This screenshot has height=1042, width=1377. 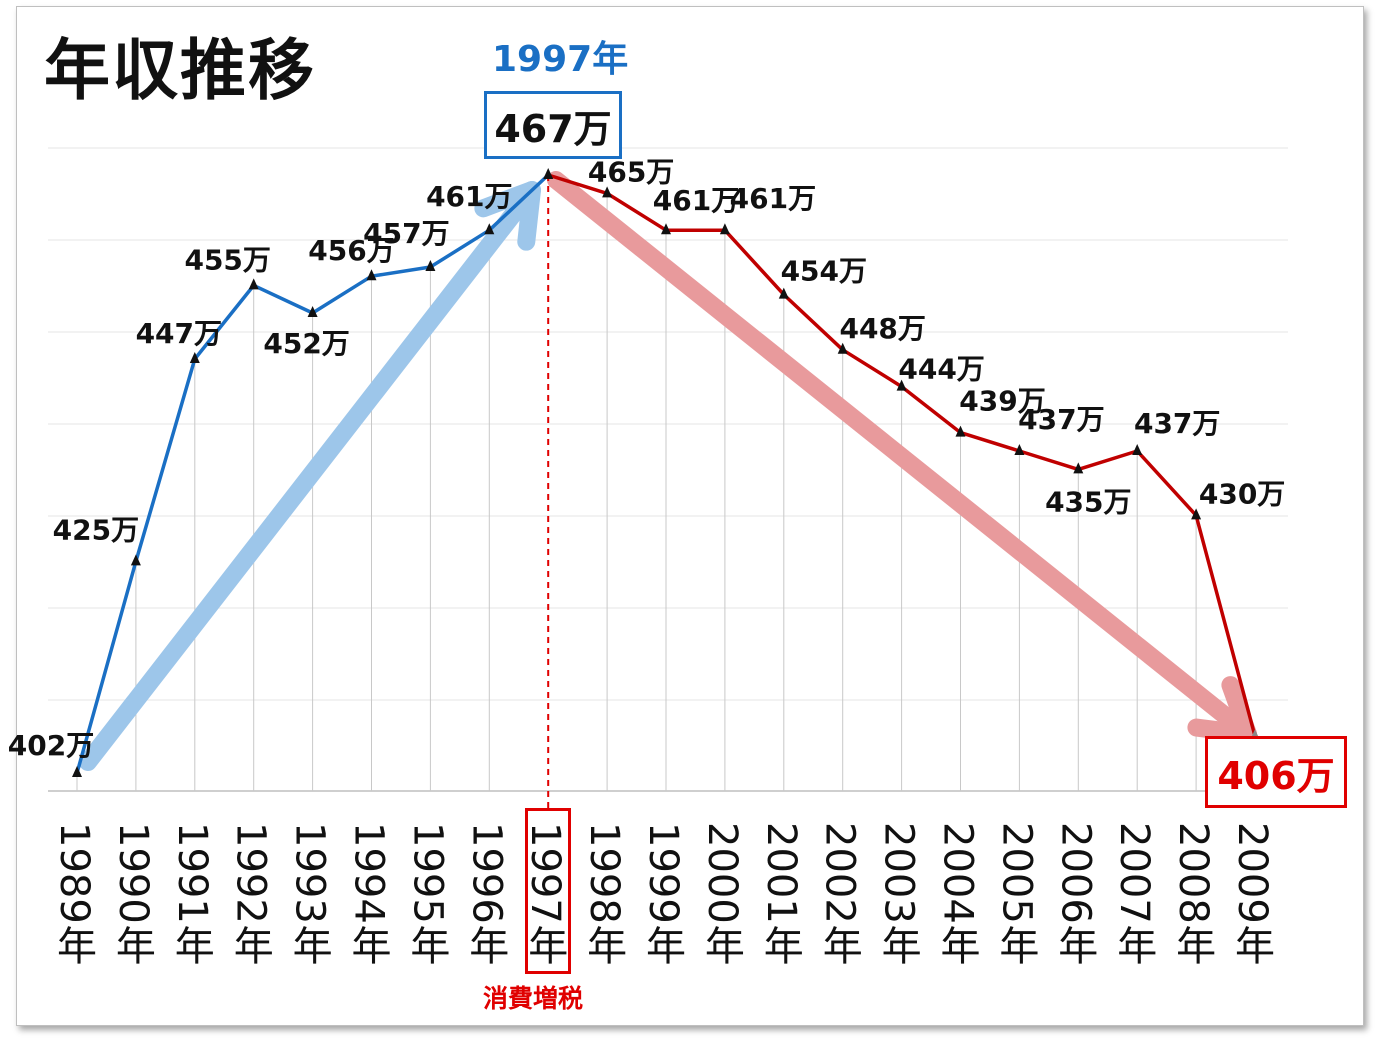 What do you see at coordinates (1134, 873) in the screenshot?
I see `svg-text: 2007` at bounding box center [1134, 873].